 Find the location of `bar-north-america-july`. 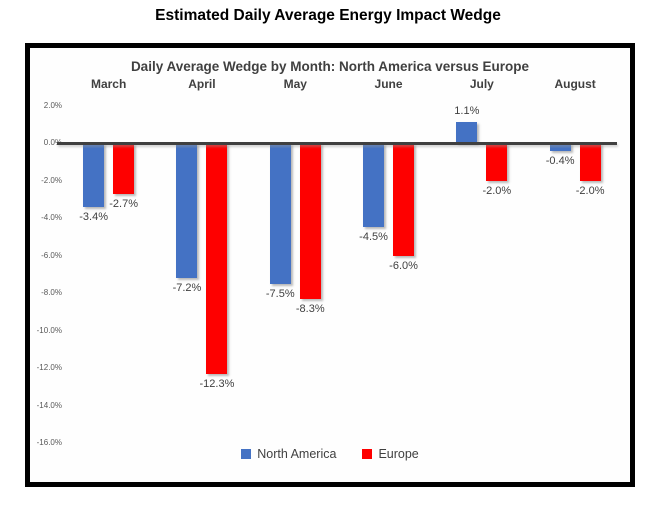

bar-north-america-july is located at coordinates (467, 132).